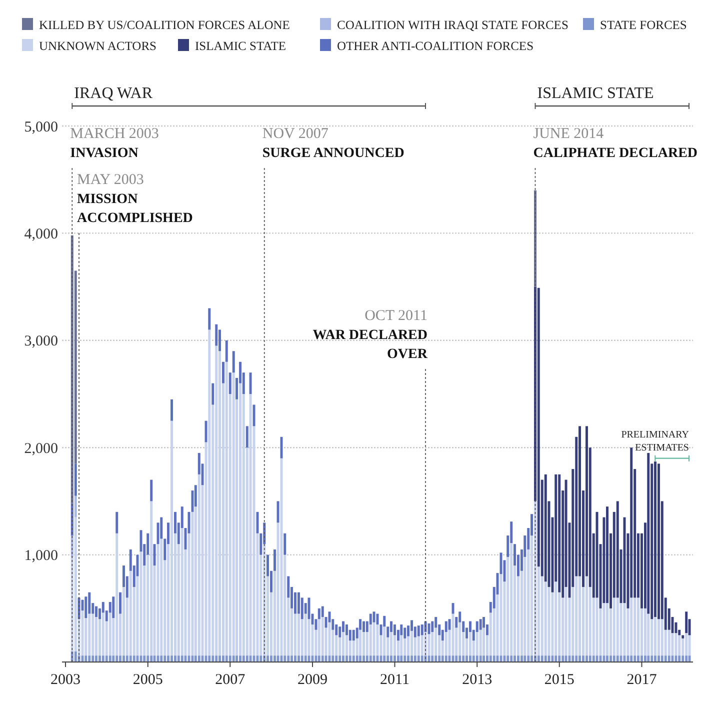 Image resolution: width=709 pixels, height=710 pixels. What do you see at coordinates (147, 680) in the screenshot?
I see `x-tick-label: 2005` at bounding box center [147, 680].